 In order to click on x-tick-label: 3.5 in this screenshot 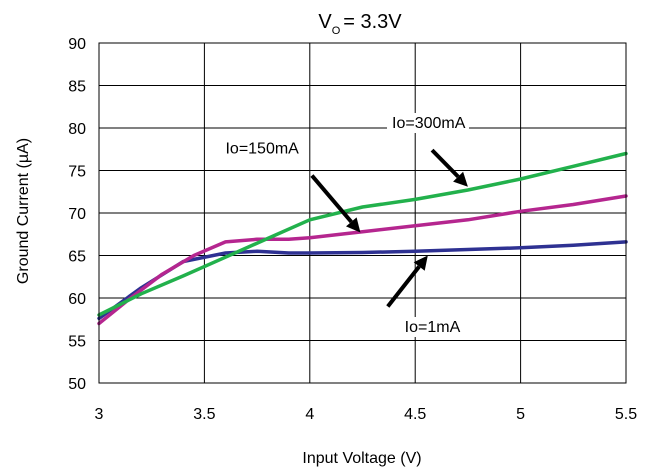, I will do `click(204, 414)`.